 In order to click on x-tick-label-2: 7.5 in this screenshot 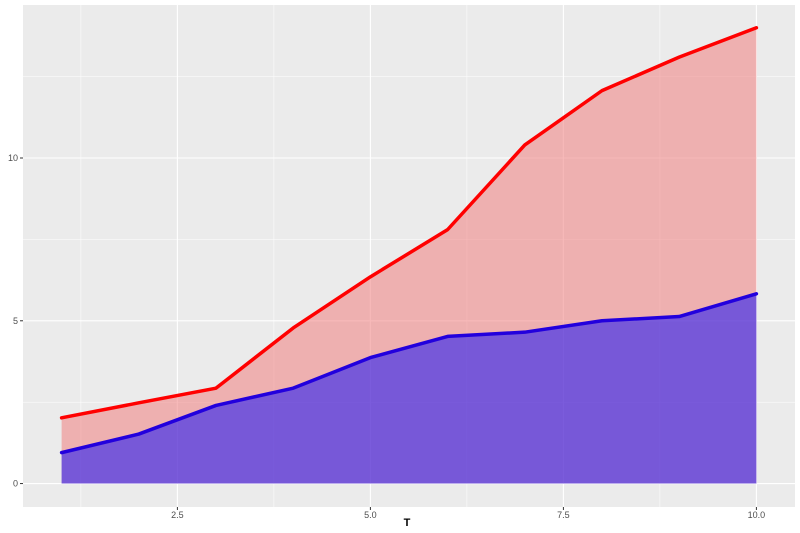, I will do `click(563, 515)`.